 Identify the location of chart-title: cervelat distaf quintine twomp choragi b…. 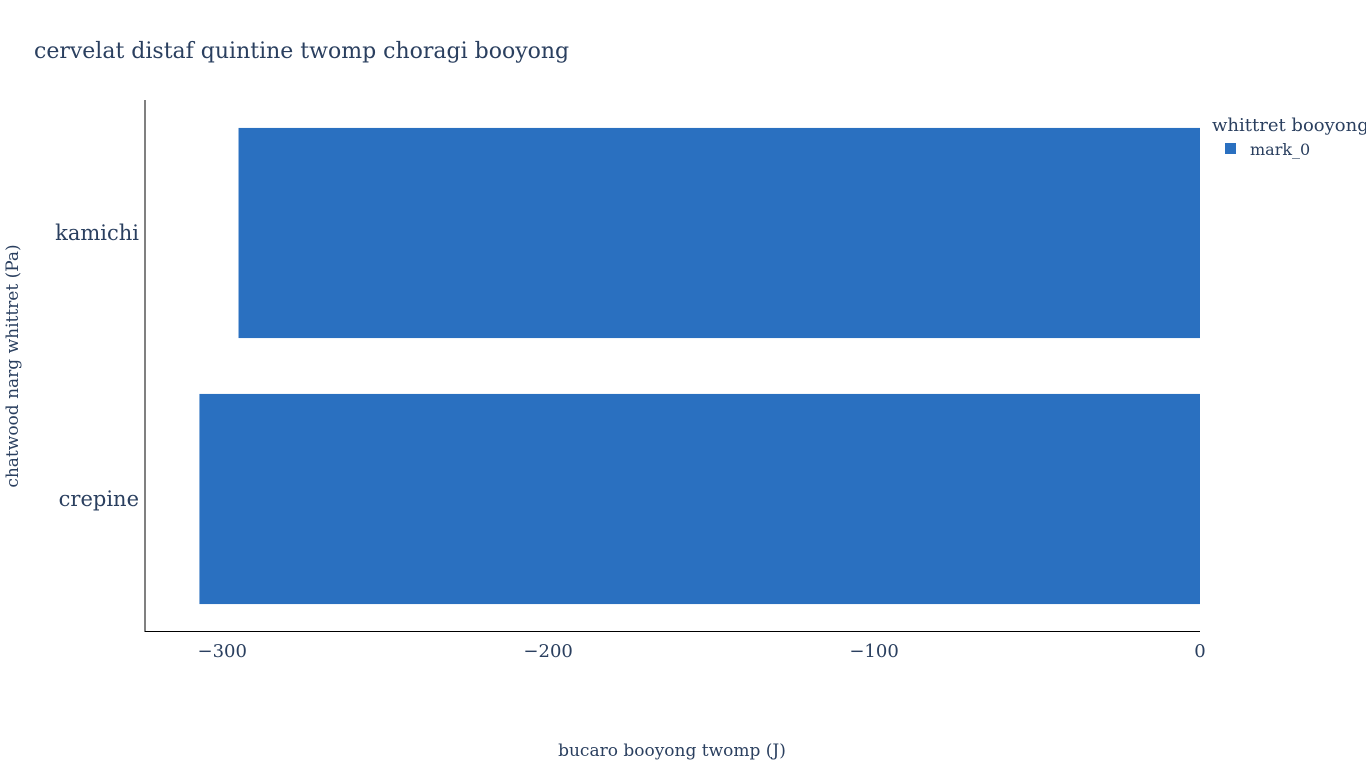
(301, 51).